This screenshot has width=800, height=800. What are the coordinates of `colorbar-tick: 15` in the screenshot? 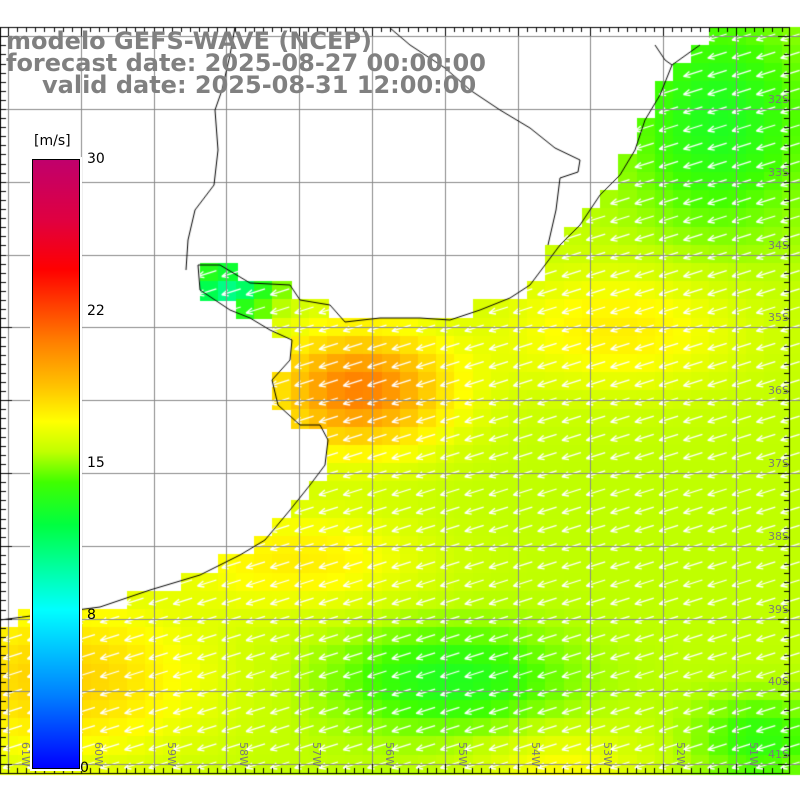 It's located at (96, 463).